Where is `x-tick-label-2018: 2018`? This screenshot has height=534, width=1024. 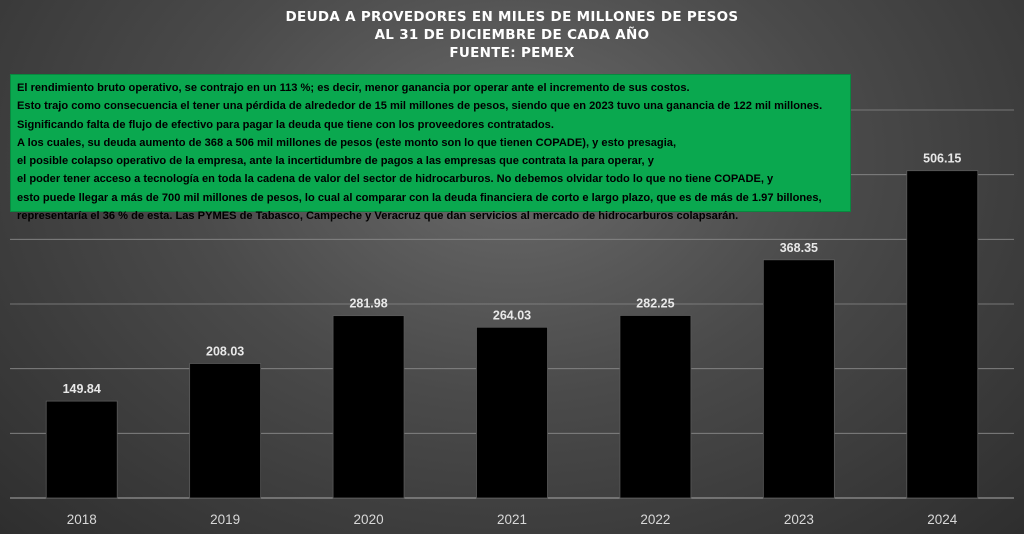
x-tick-label-2018: 2018 is located at coordinates (82, 519).